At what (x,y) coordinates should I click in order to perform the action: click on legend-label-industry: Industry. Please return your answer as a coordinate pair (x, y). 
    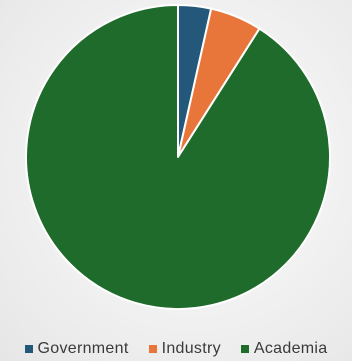
    Looking at the image, I should click on (191, 348).